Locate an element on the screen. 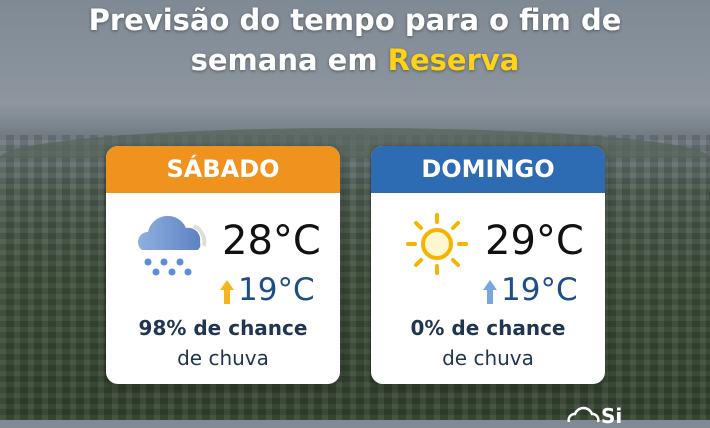 The height and width of the screenshot is (428, 710). cloud-logo-icon is located at coordinates (583, 414).